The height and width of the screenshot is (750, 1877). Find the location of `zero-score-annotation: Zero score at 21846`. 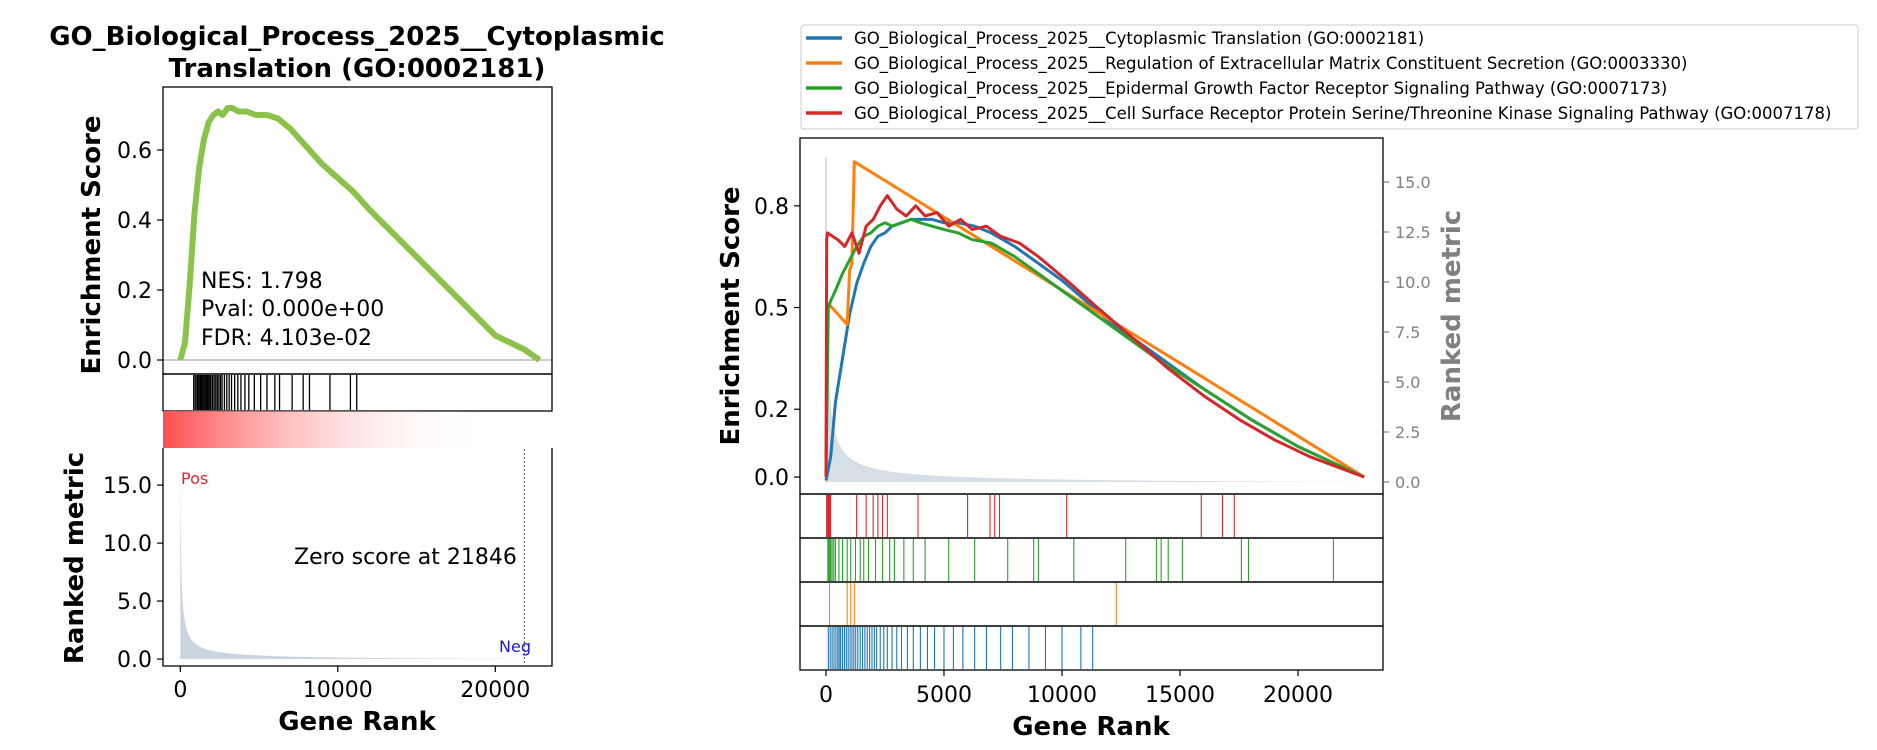

zero-score-annotation: Zero score at 21846 is located at coordinates (405, 557).